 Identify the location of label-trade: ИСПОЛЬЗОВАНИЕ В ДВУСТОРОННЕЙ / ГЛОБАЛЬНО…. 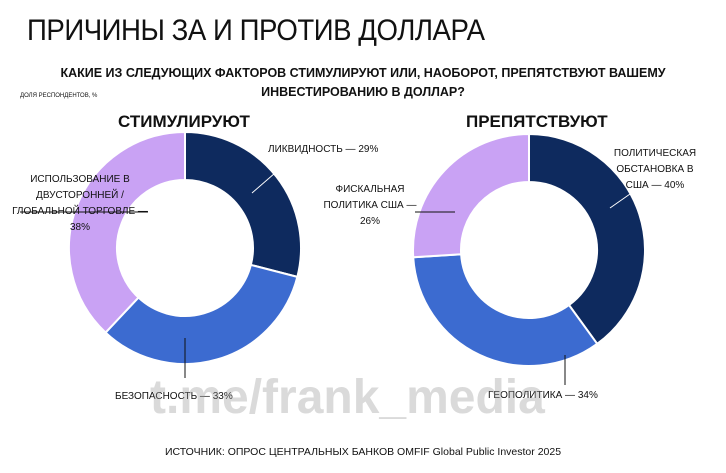
(80, 203).